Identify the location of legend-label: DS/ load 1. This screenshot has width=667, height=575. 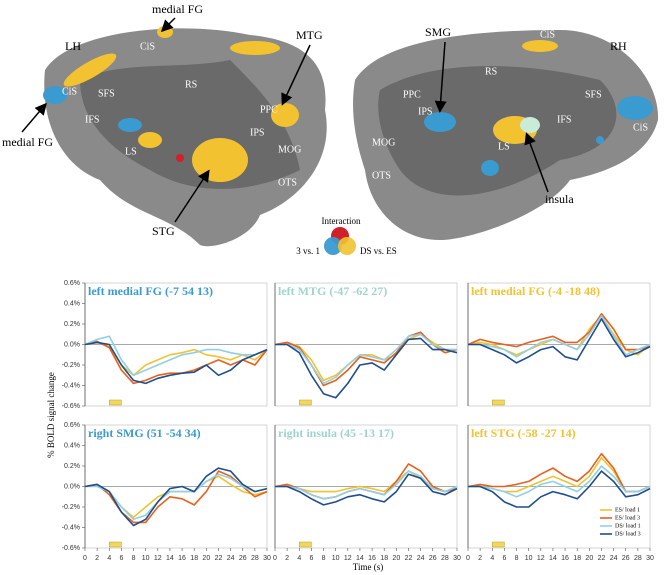
(628, 526).